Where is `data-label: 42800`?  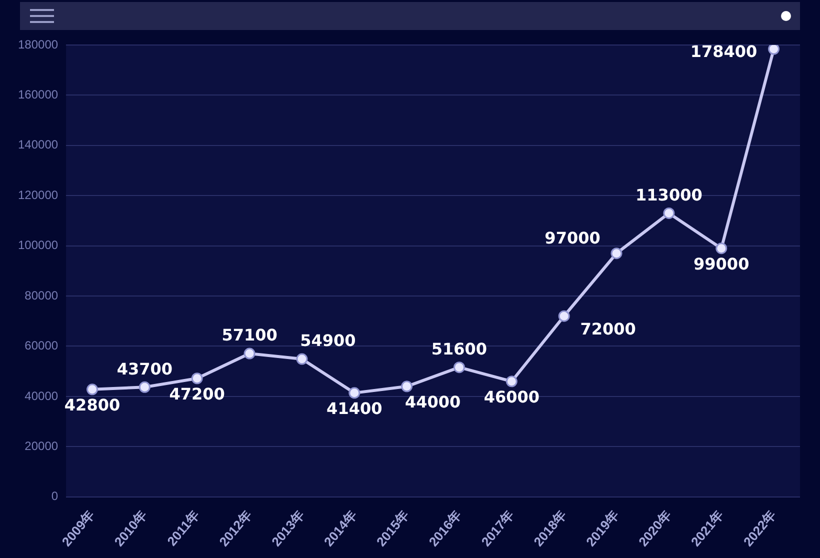 data-label: 42800 is located at coordinates (92, 405).